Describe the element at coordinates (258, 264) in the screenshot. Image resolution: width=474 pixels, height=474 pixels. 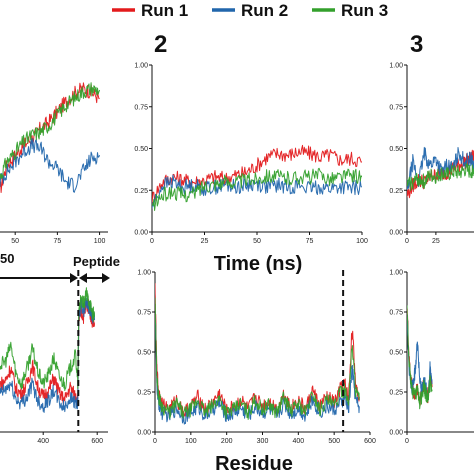
I see `time-axis-title: Time (ns)` at that location.